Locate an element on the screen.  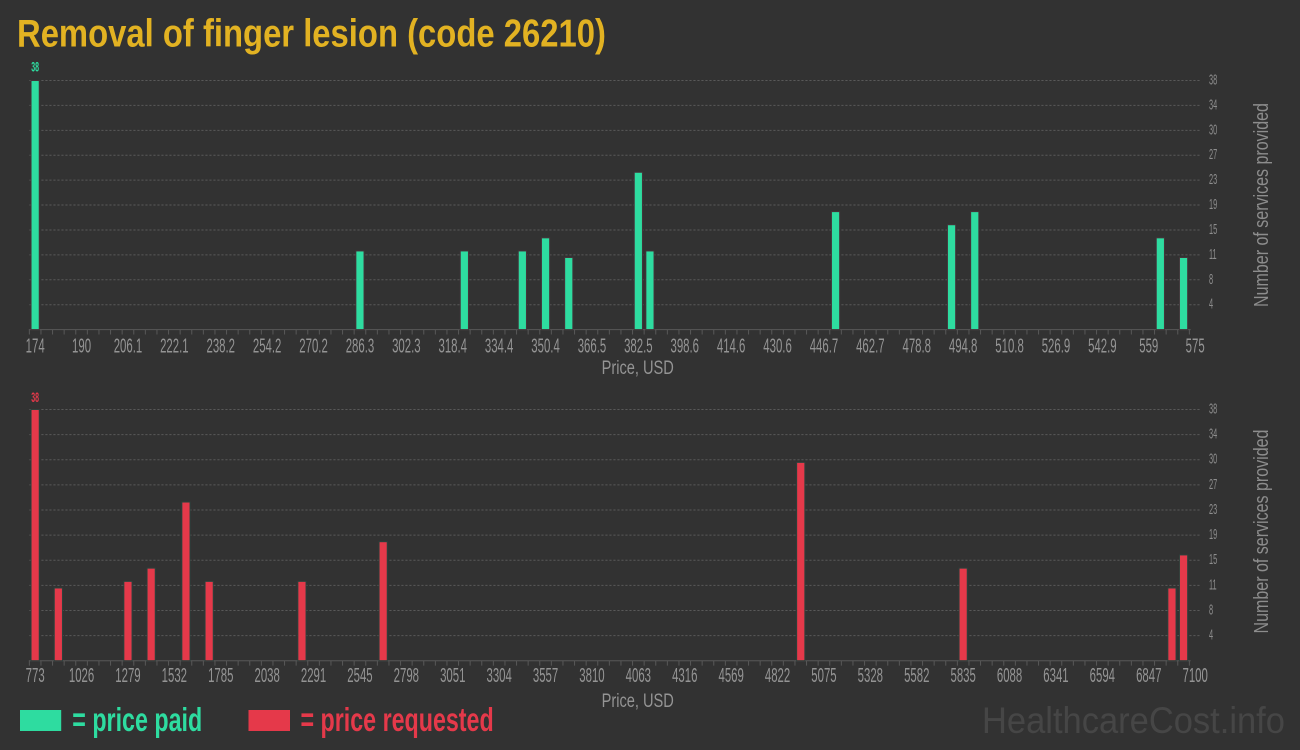
svg-text: 1279 is located at coordinates (127, 676).